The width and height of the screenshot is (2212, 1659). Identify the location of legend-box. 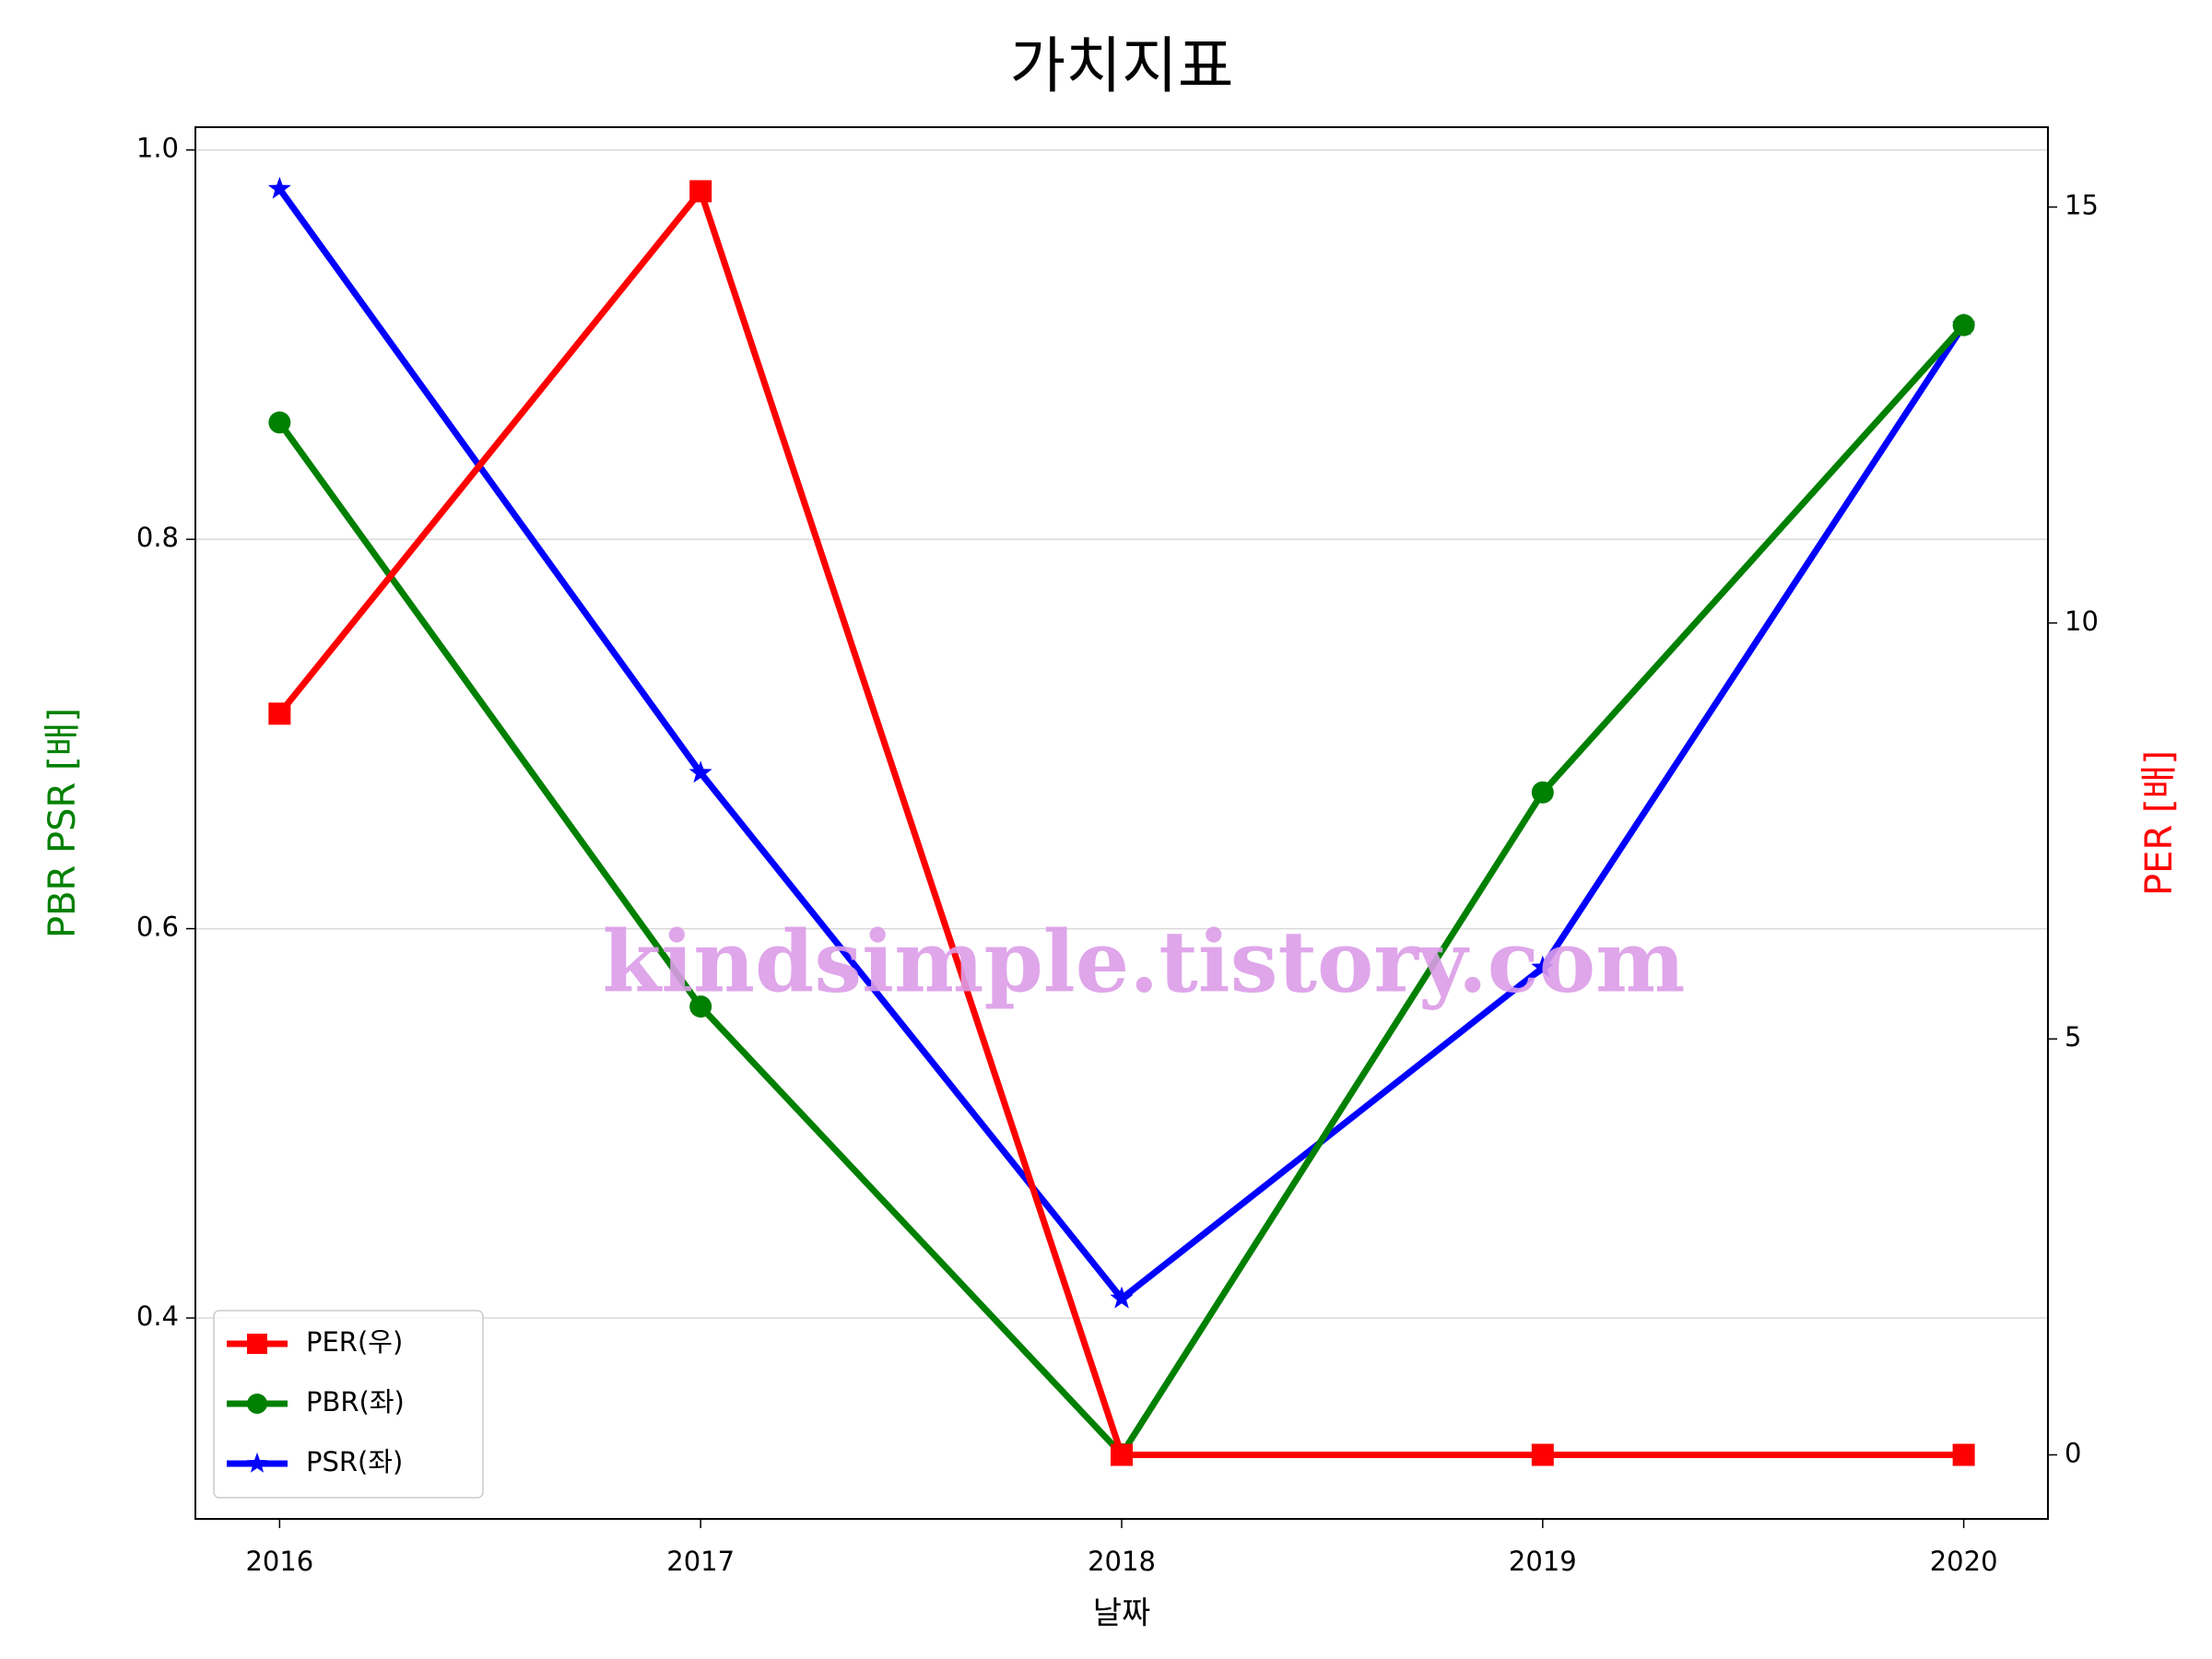
(348, 1404).